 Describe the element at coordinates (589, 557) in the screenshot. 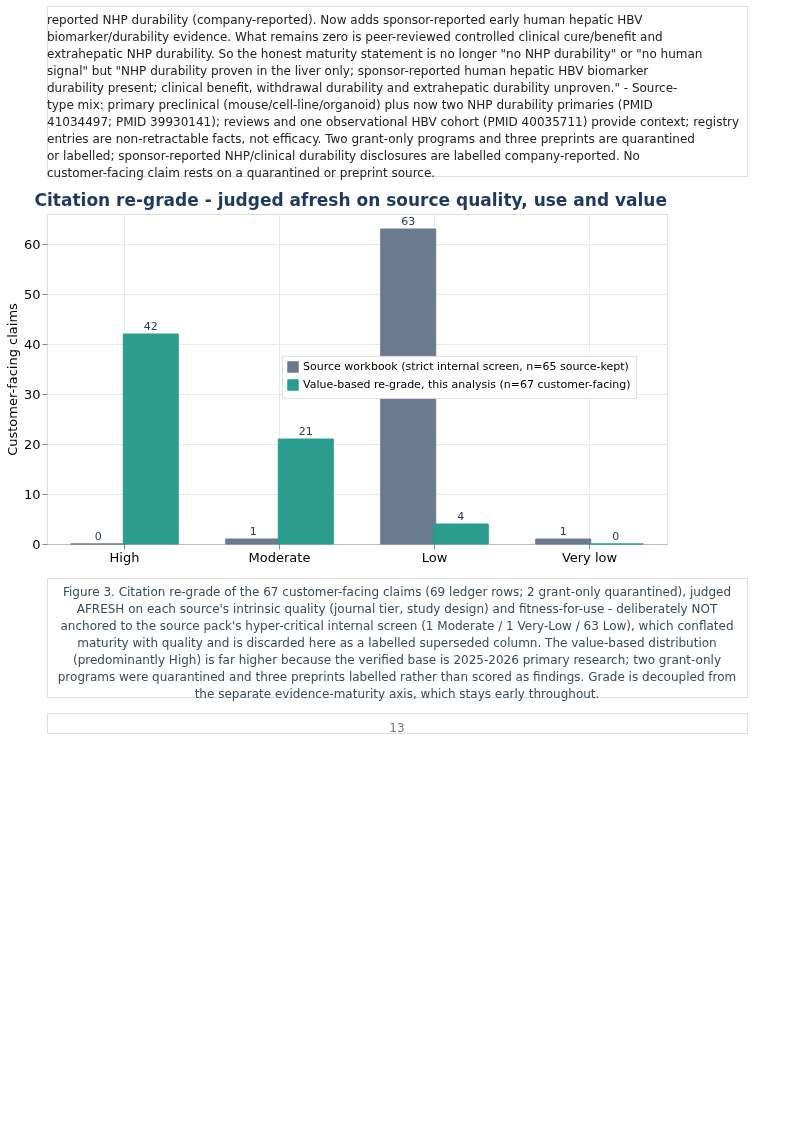

I see `x-tick-label: Very low` at that location.